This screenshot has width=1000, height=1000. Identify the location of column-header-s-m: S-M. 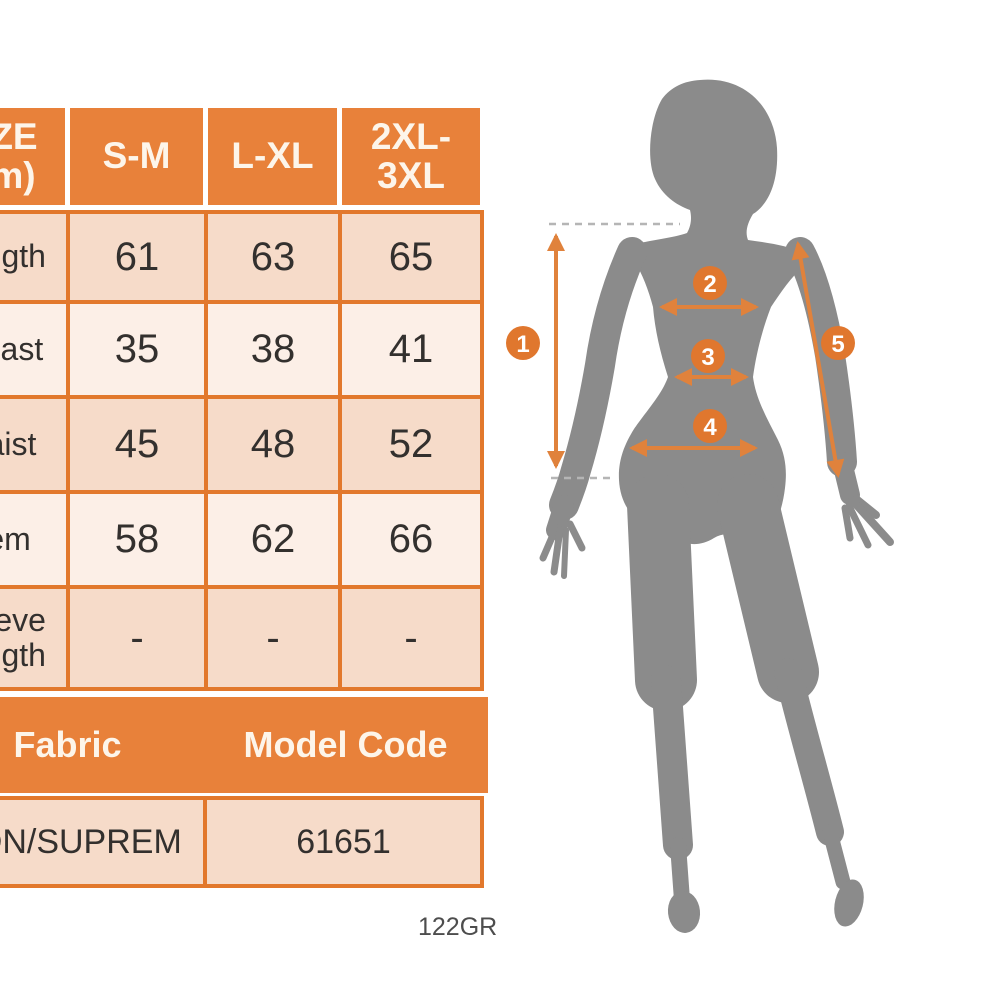
(139, 156).